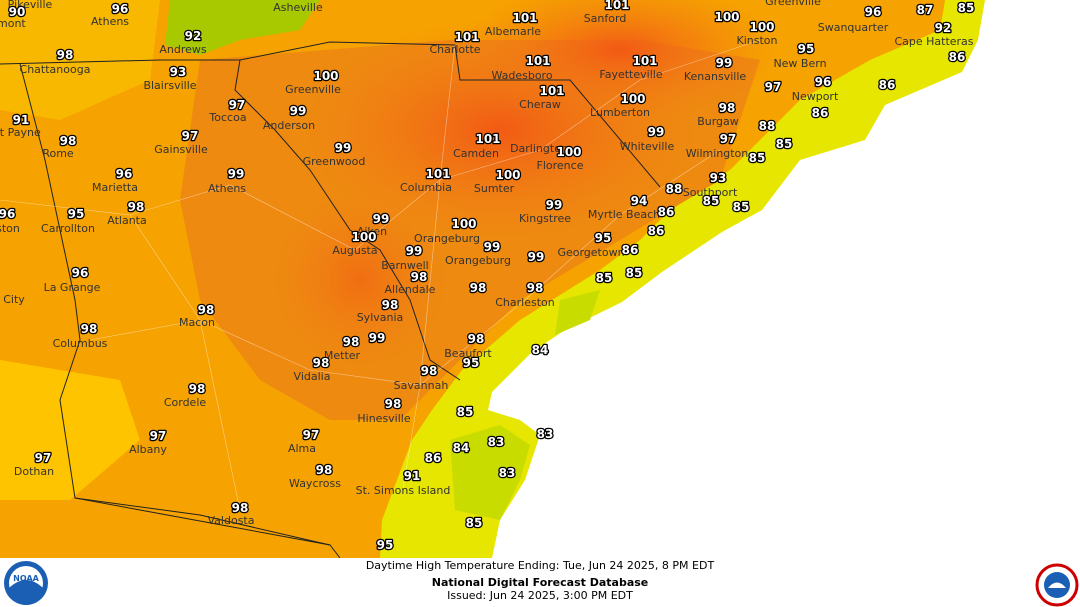 This screenshot has width=1080, height=607. I want to click on city-label: Marietta, so click(115, 187).